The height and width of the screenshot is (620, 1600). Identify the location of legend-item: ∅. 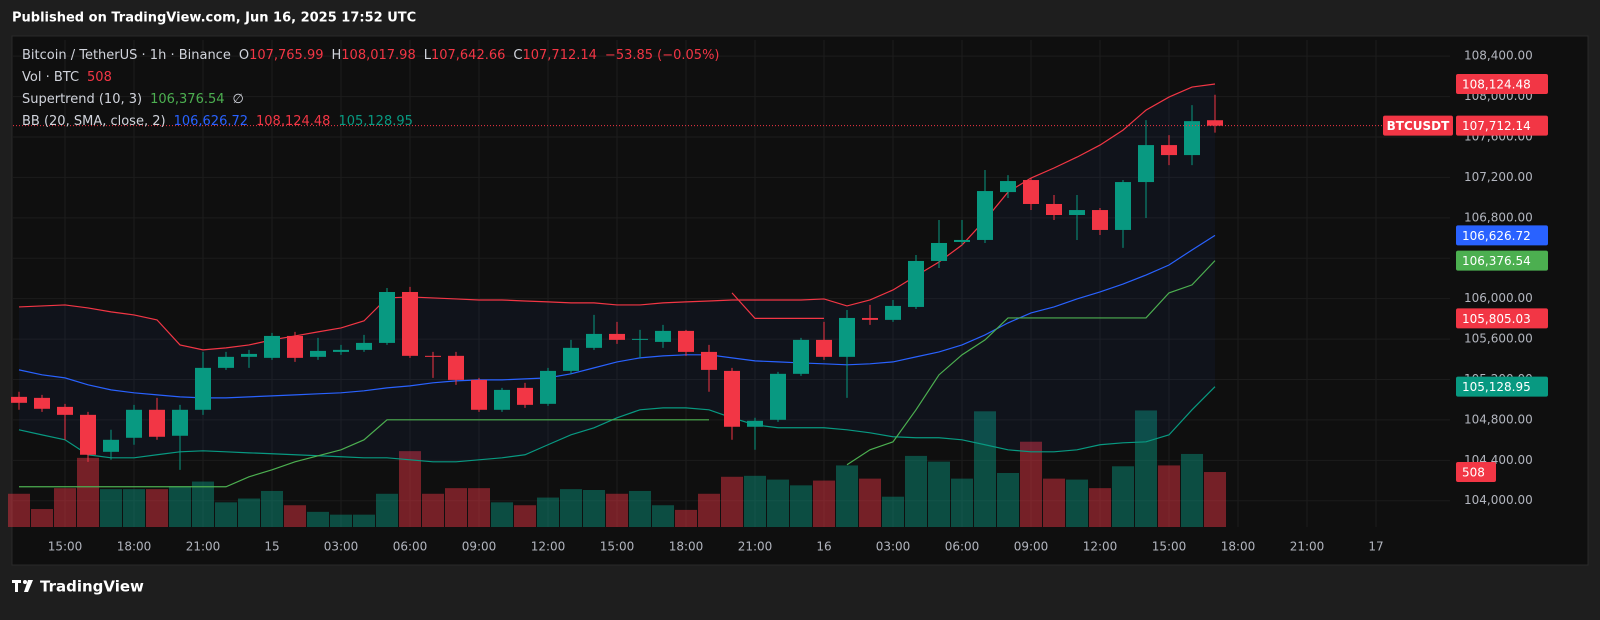
(238, 99).